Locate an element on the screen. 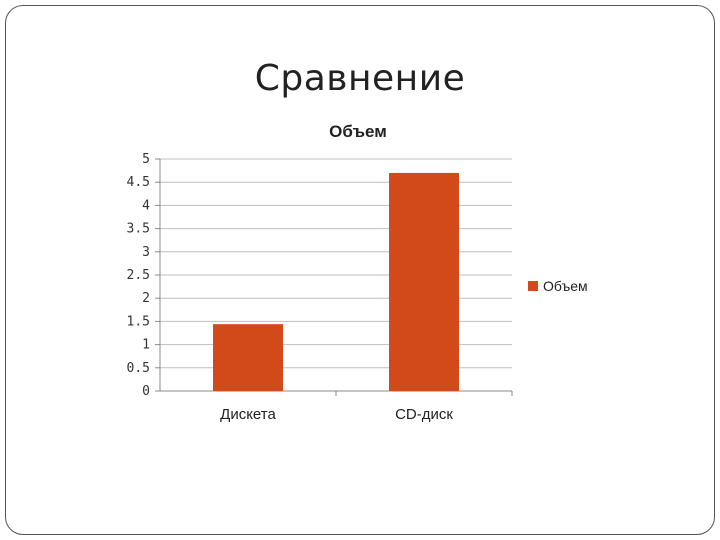  y-tick-label: 5 is located at coordinates (146, 159).